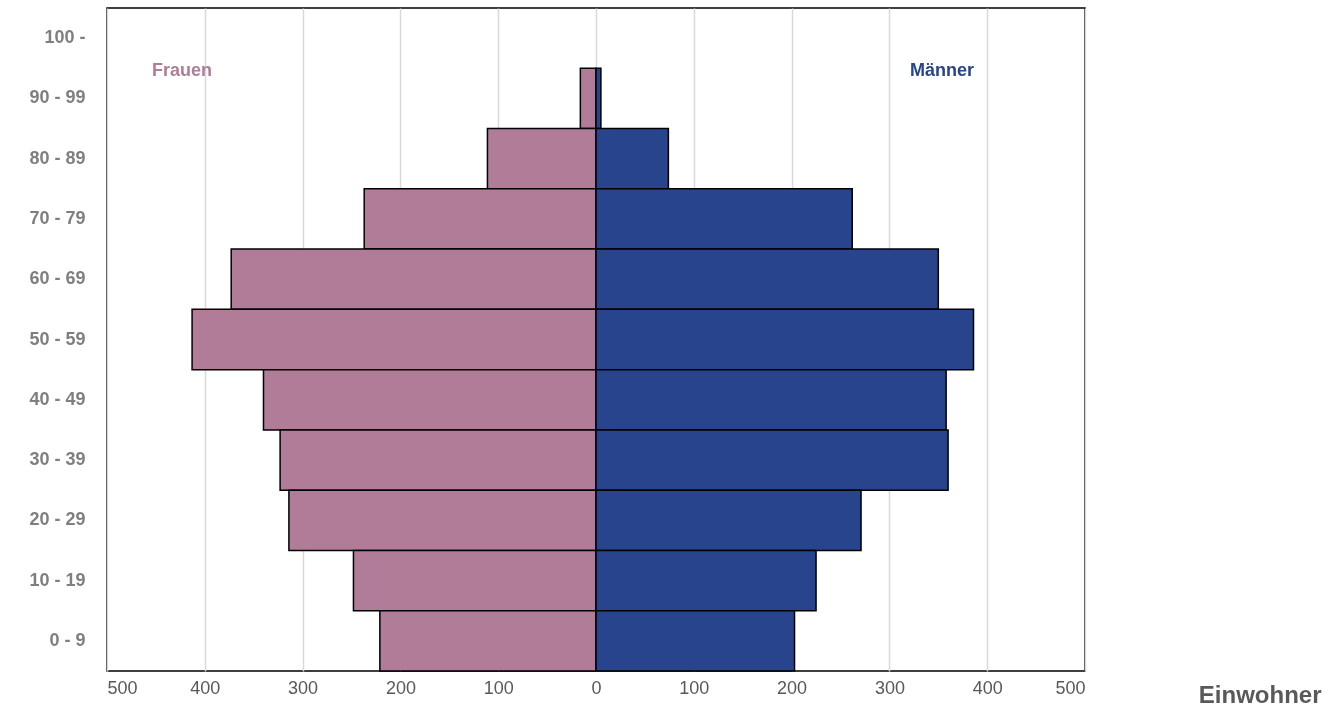 The image size is (1338, 715). I want to click on y-tick-label: 80 - 89, so click(57, 157).